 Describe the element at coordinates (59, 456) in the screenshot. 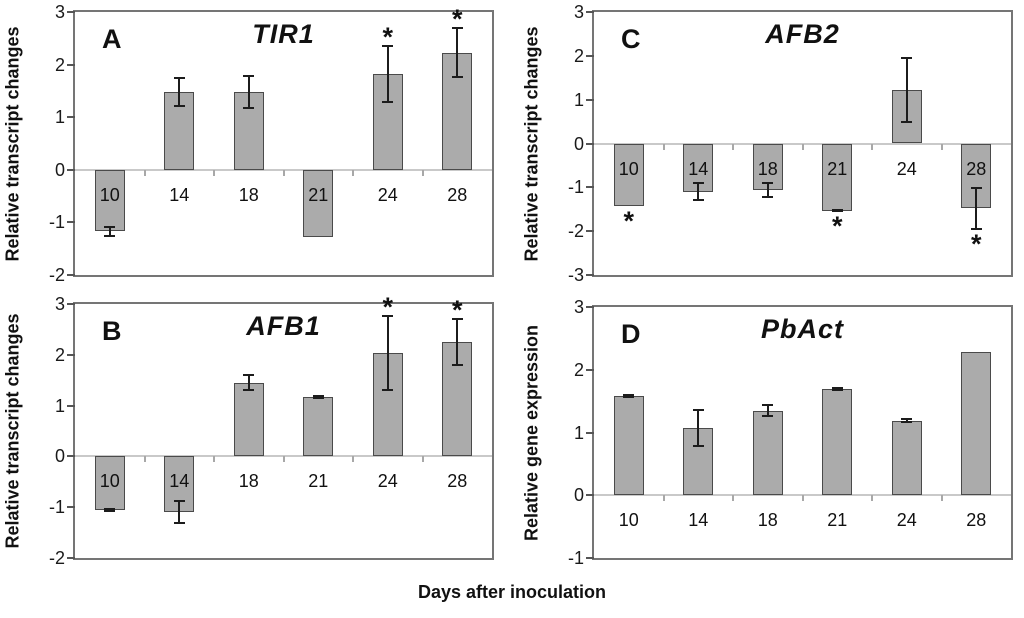

I see `y-tick-label: 0` at that location.